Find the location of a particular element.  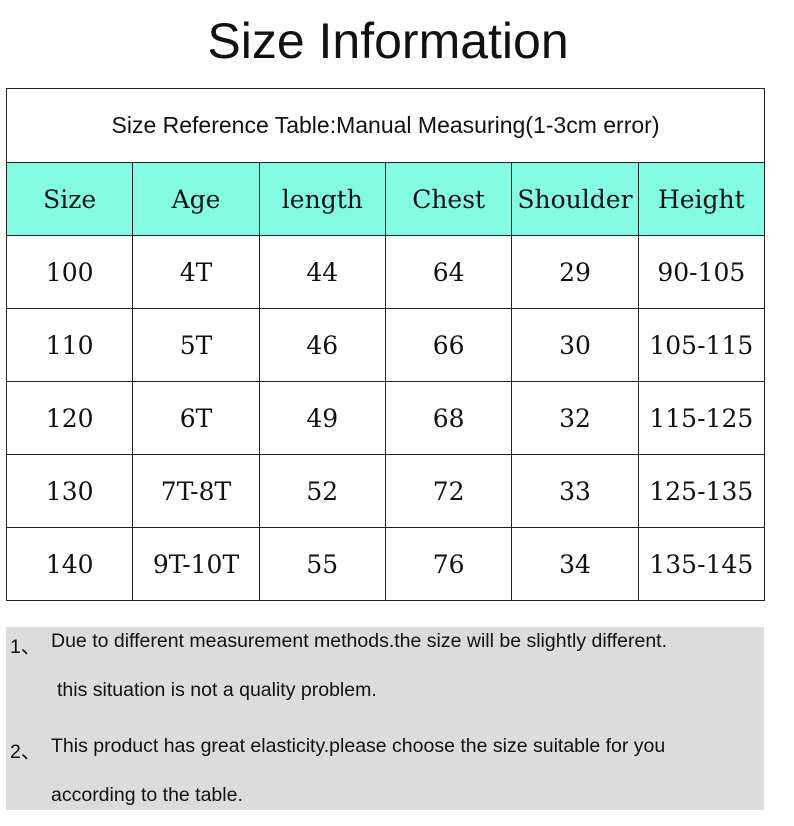

table-cell: 30 is located at coordinates (575, 345).